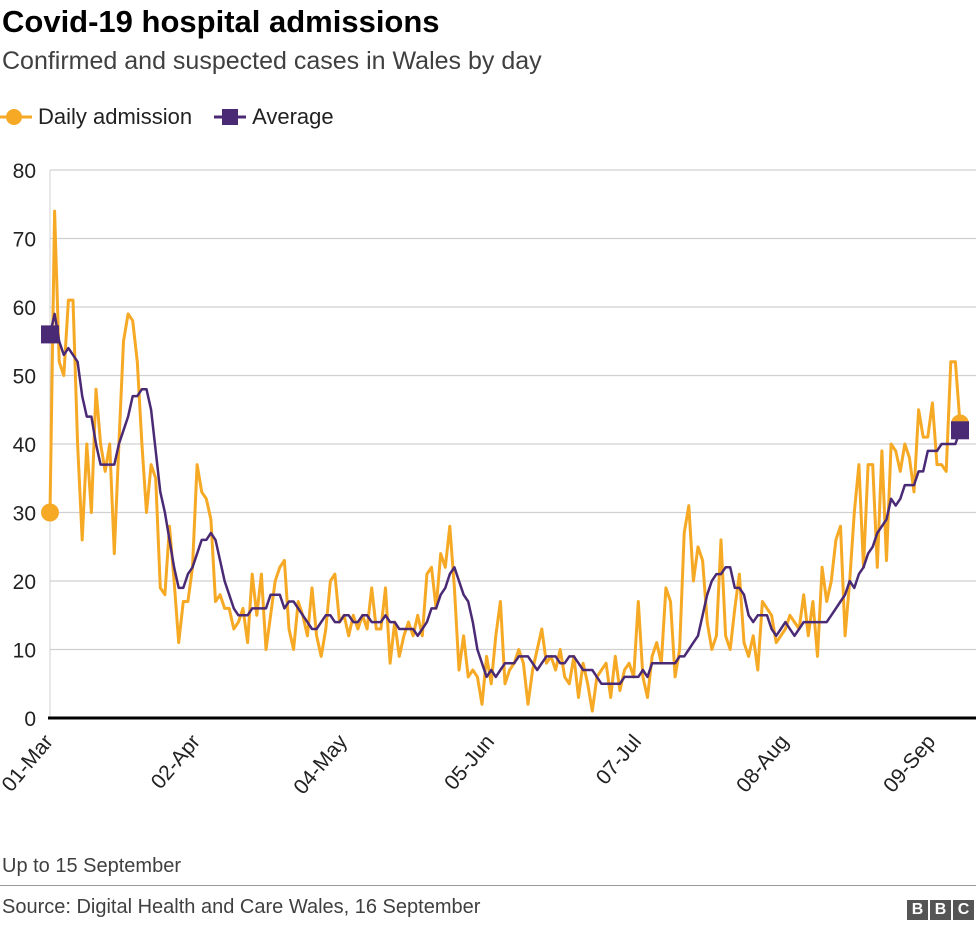 The image size is (976, 928). I want to click on legend-item-average: Average, so click(274, 117).